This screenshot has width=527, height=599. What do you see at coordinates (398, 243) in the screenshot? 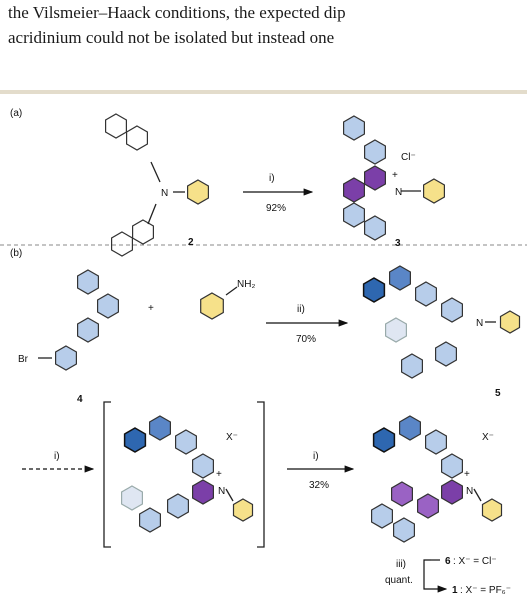
I see `compound-3-number: 3` at bounding box center [398, 243].